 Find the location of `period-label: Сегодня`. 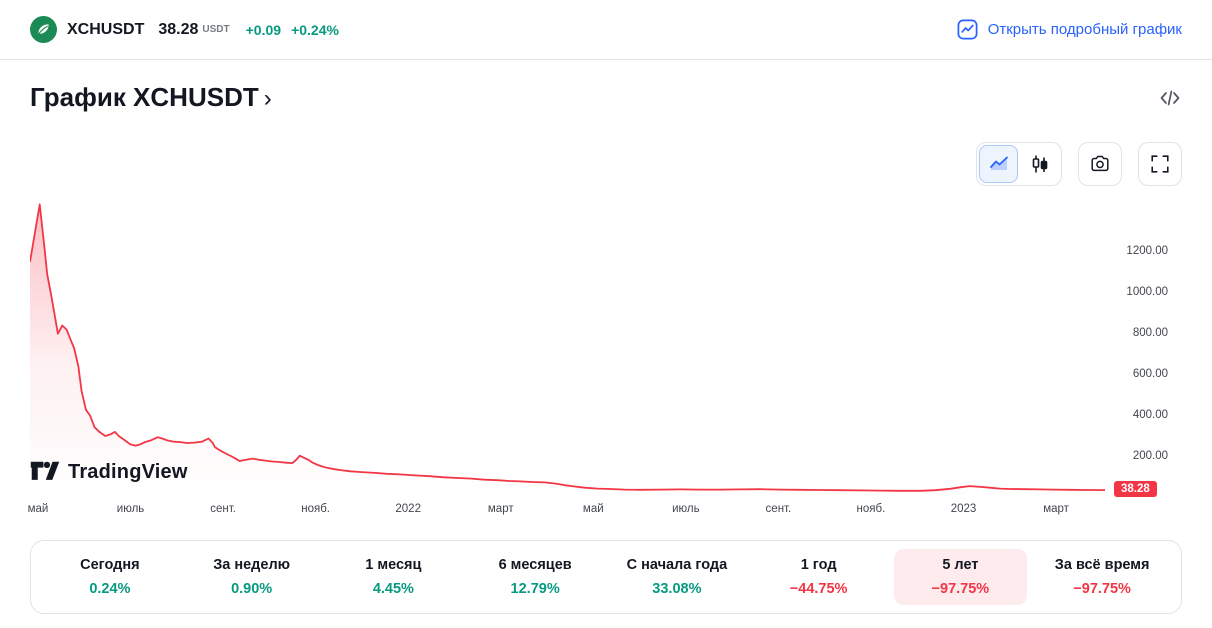

period-label: Сегодня is located at coordinates (110, 565).